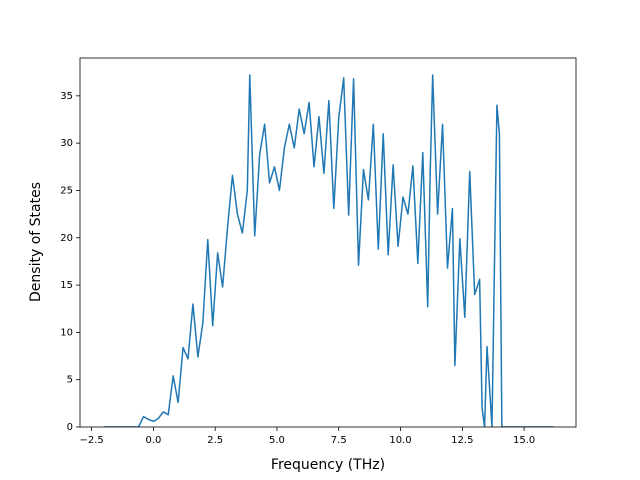  Describe the element at coordinates (328, 465) in the screenshot. I see `x-axis-label: Frequency (THz)` at that location.